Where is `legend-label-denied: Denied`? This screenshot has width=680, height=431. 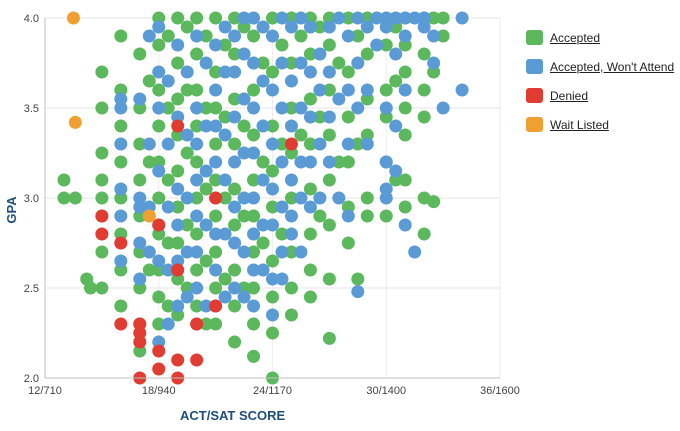
legend-label-denied: Denied is located at coordinates (569, 95).